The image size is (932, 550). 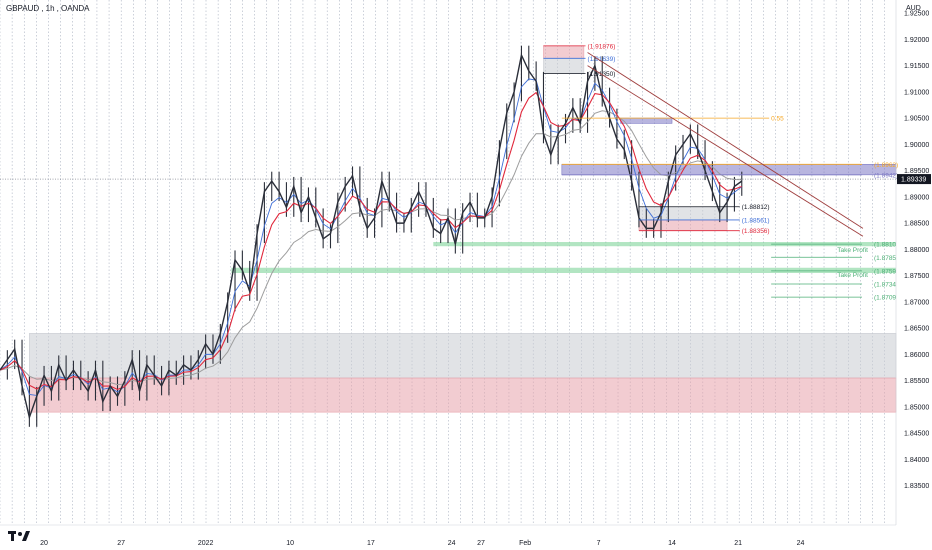 What do you see at coordinates (916, 486) in the screenshot?
I see `price-tick-label: 1.83500` at bounding box center [916, 486].